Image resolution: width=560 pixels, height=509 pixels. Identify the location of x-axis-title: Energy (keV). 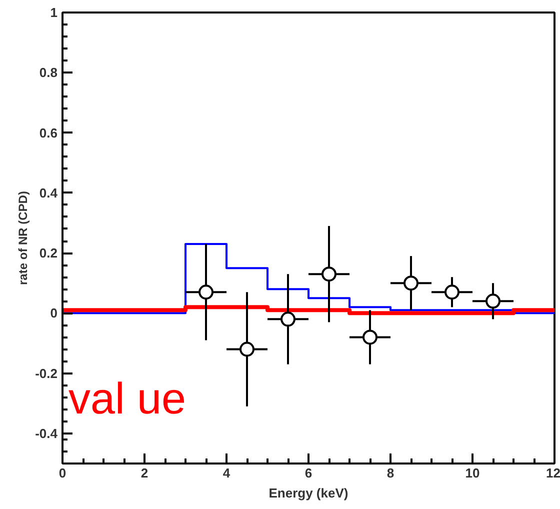
(308, 493).